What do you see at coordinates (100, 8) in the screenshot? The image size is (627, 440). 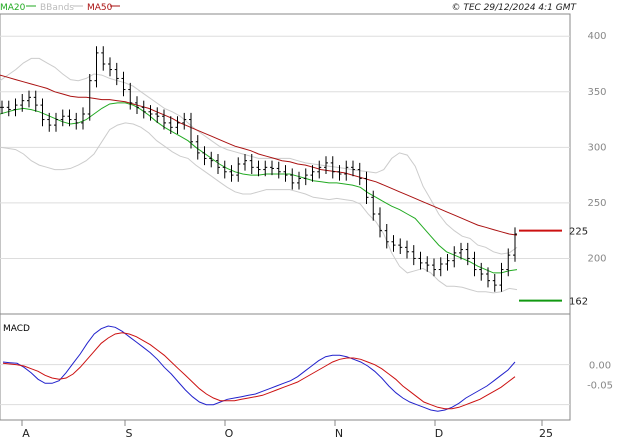 I see `legend-ma50: MA50` at bounding box center [100, 8].